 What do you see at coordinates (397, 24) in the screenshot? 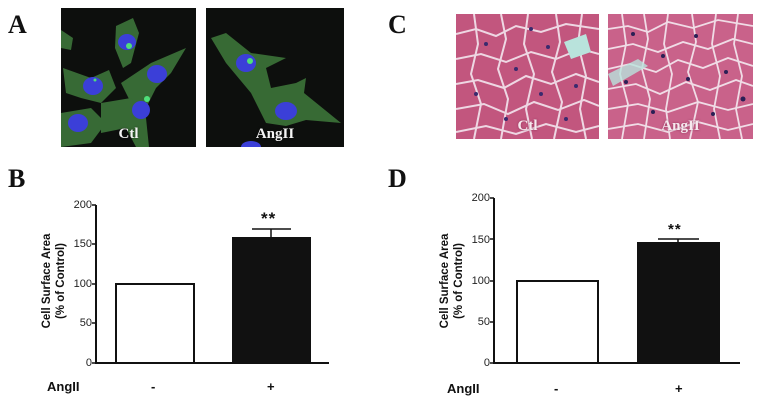
I see `panel-letter-c: C` at bounding box center [397, 24].